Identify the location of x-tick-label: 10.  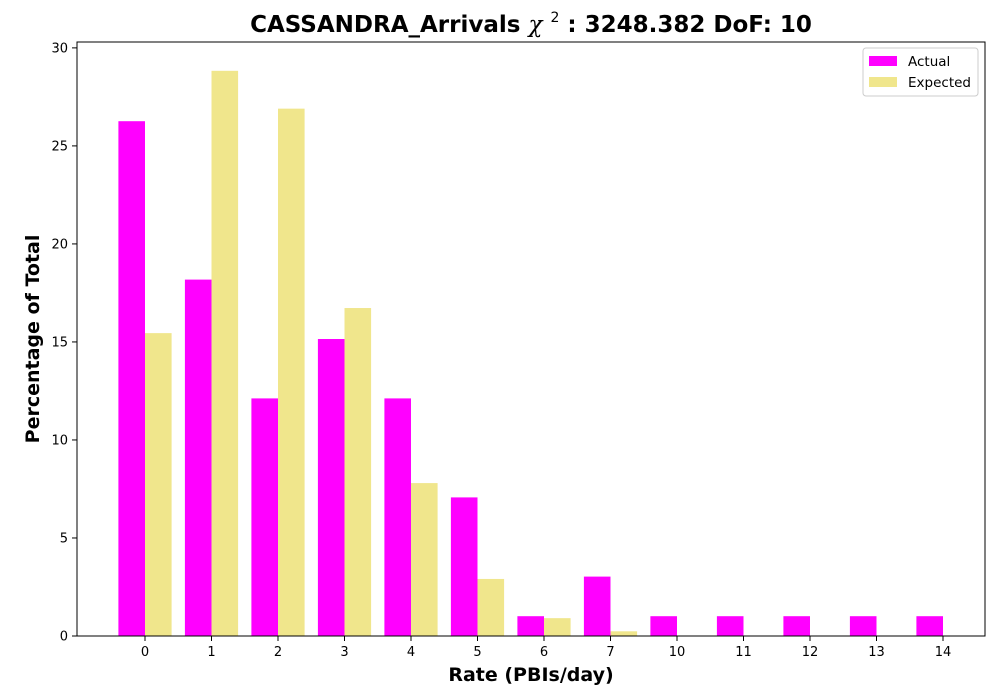
(677, 652).